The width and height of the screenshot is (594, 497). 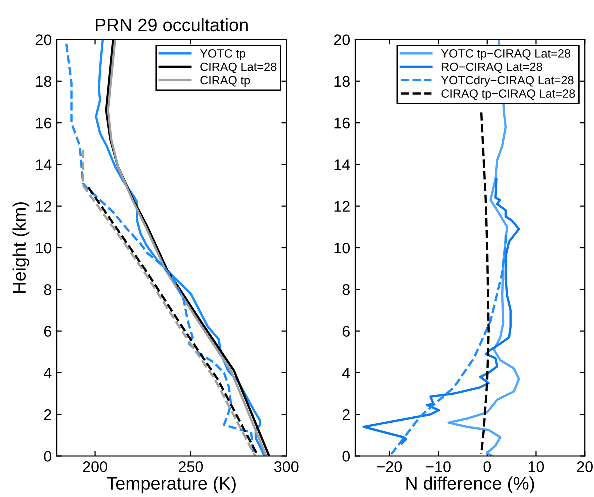 What do you see at coordinates (507, 81) in the screenshot?
I see `legend-label: YOTCdry−CIRAQ Lat=28` at bounding box center [507, 81].